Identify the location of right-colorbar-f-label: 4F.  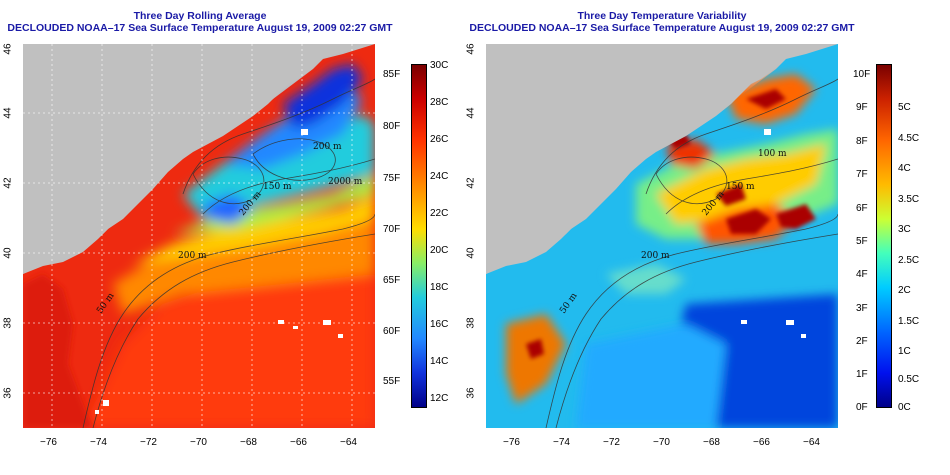
(862, 274).